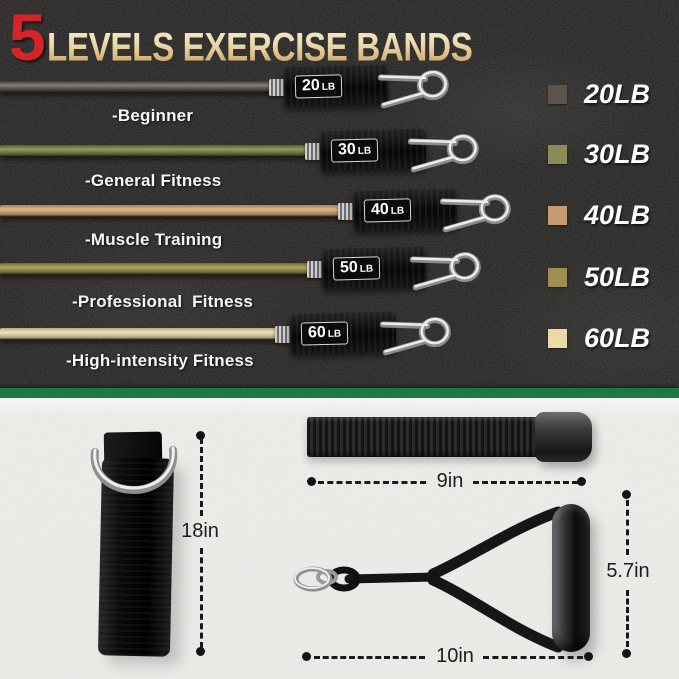  I want to click on weight-value: 50, so click(348, 267).